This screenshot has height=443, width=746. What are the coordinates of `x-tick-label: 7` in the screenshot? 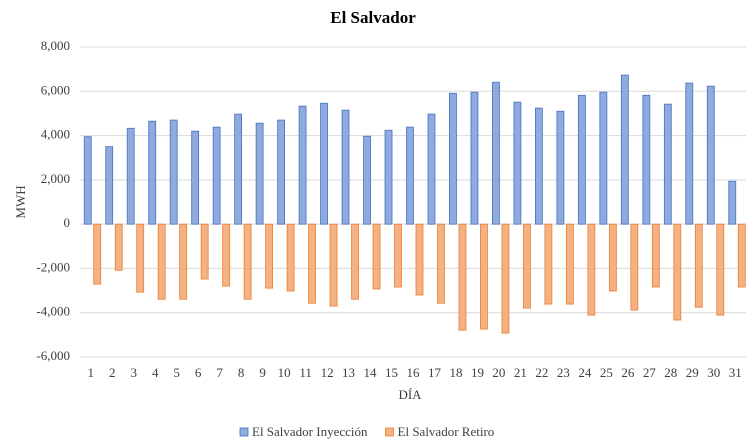 It's located at (219, 372).